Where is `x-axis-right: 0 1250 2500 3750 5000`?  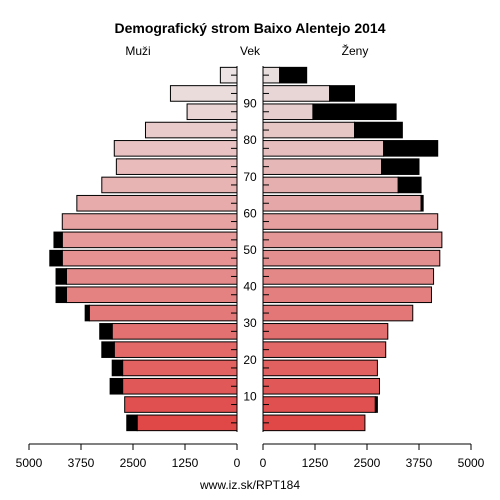
x-axis-right: 0 1250 2500 3750 5000 is located at coordinates (372, 456).